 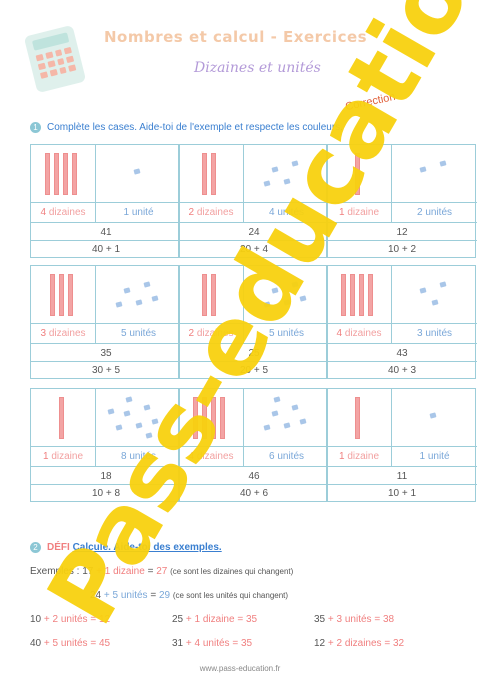 What do you see at coordinates (96, 595) in the screenshot?
I see `example-2-a: 24` at bounding box center [96, 595].